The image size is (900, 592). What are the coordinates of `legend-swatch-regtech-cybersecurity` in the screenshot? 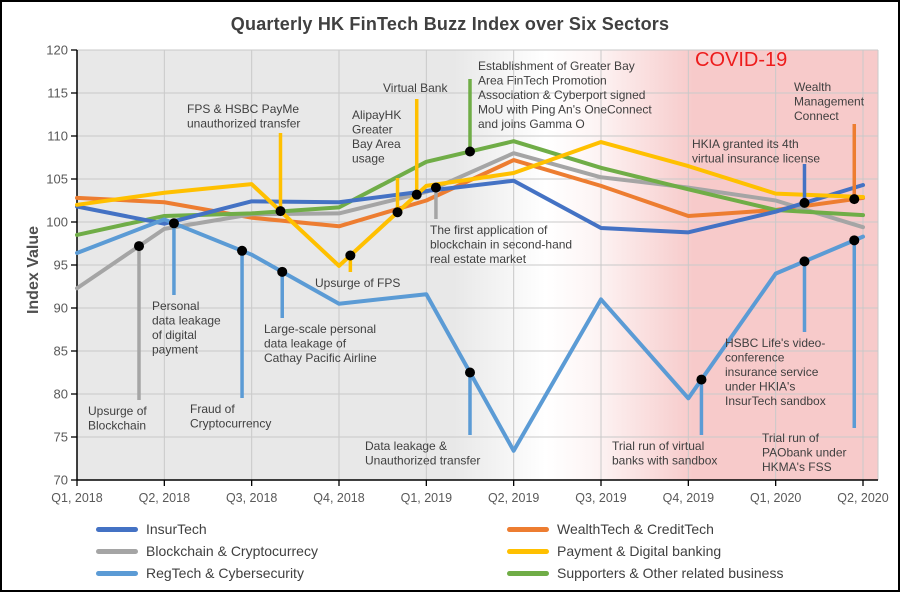 It's located at (117, 573).